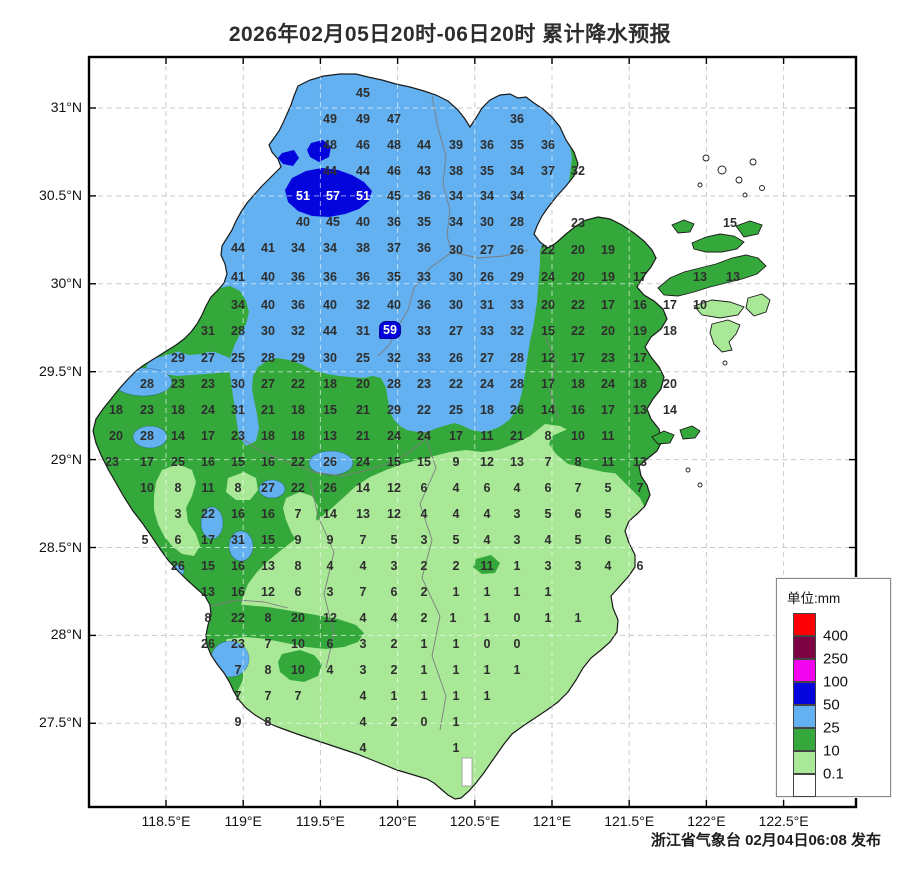 Image resolution: width=900 pixels, height=877 pixels. I want to click on region-green-wedge, so click(194, 345).